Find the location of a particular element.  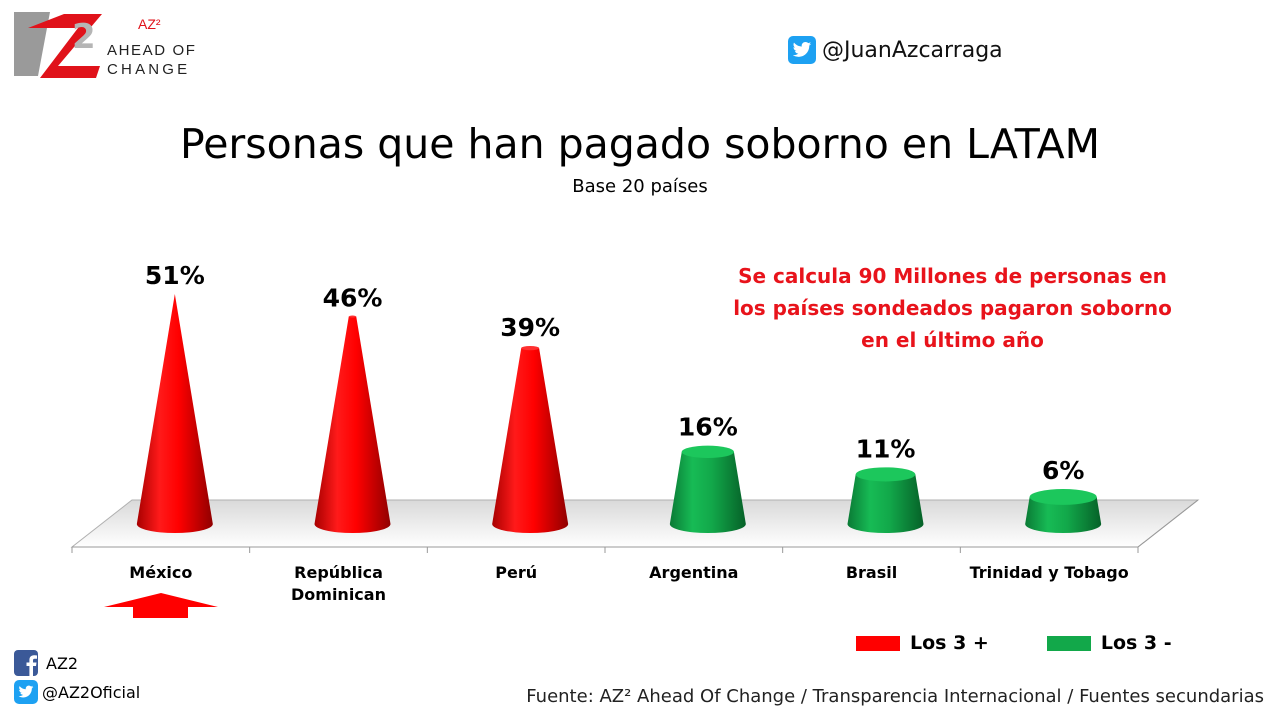

floor-side-edge is located at coordinates (1168, 523).